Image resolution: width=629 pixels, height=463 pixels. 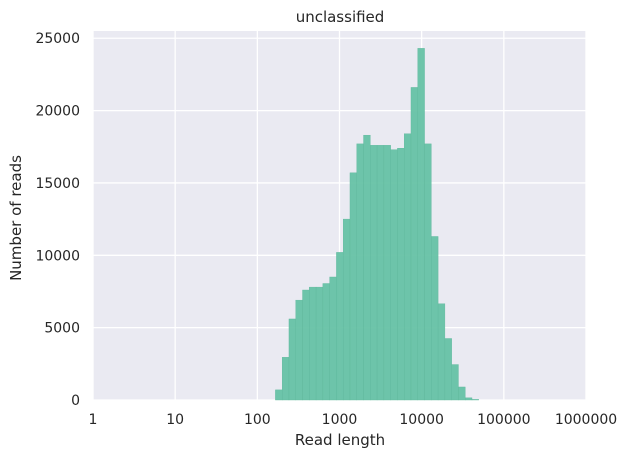 I want to click on y-tick-label: 15000, so click(x=57, y=184).